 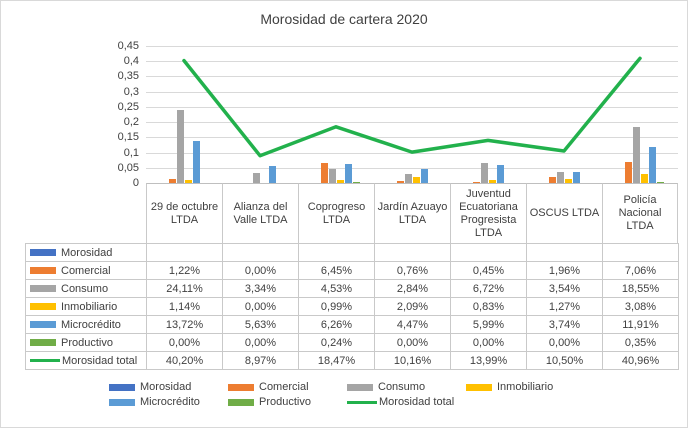 What do you see at coordinates (488, 270) in the screenshot?
I see `table-cell: 0,45%` at bounding box center [488, 270].